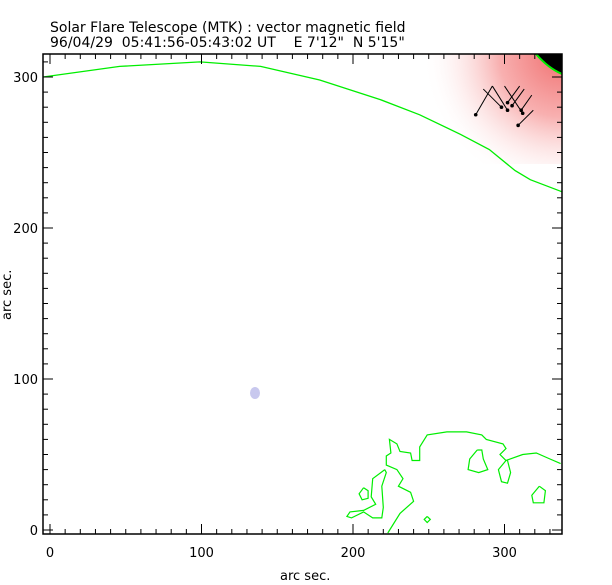 This screenshot has height=585, width=612. I want to click on y-tick-label: 100, so click(25, 380).